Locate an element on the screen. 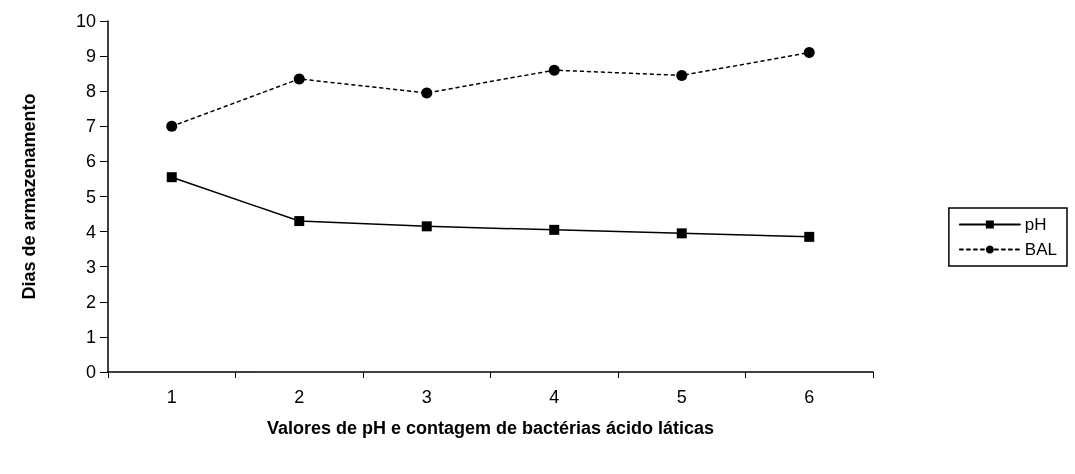 The image size is (1075, 474). y-axis-title: Dias de armazenamento is located at coordinates (29, 196).